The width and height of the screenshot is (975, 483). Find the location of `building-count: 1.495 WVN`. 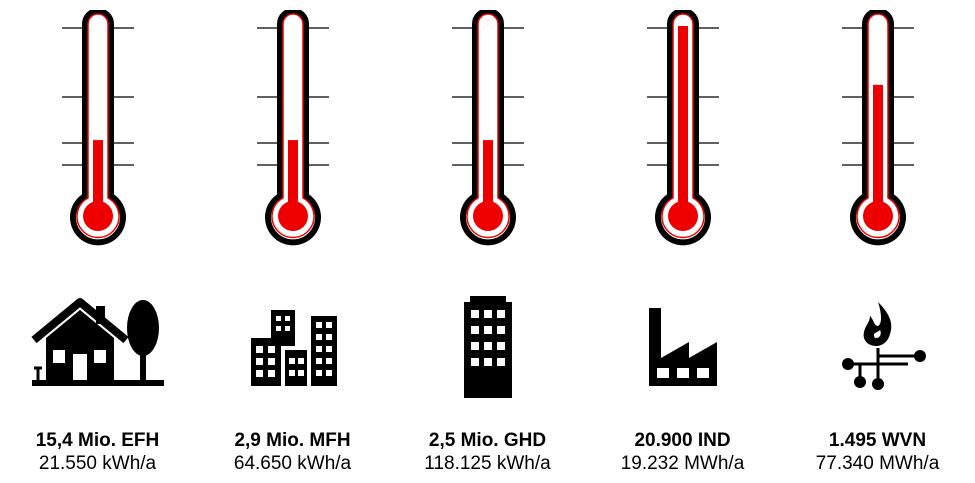

building-count: 1.495 WVN is located at coordinates (877, 440).